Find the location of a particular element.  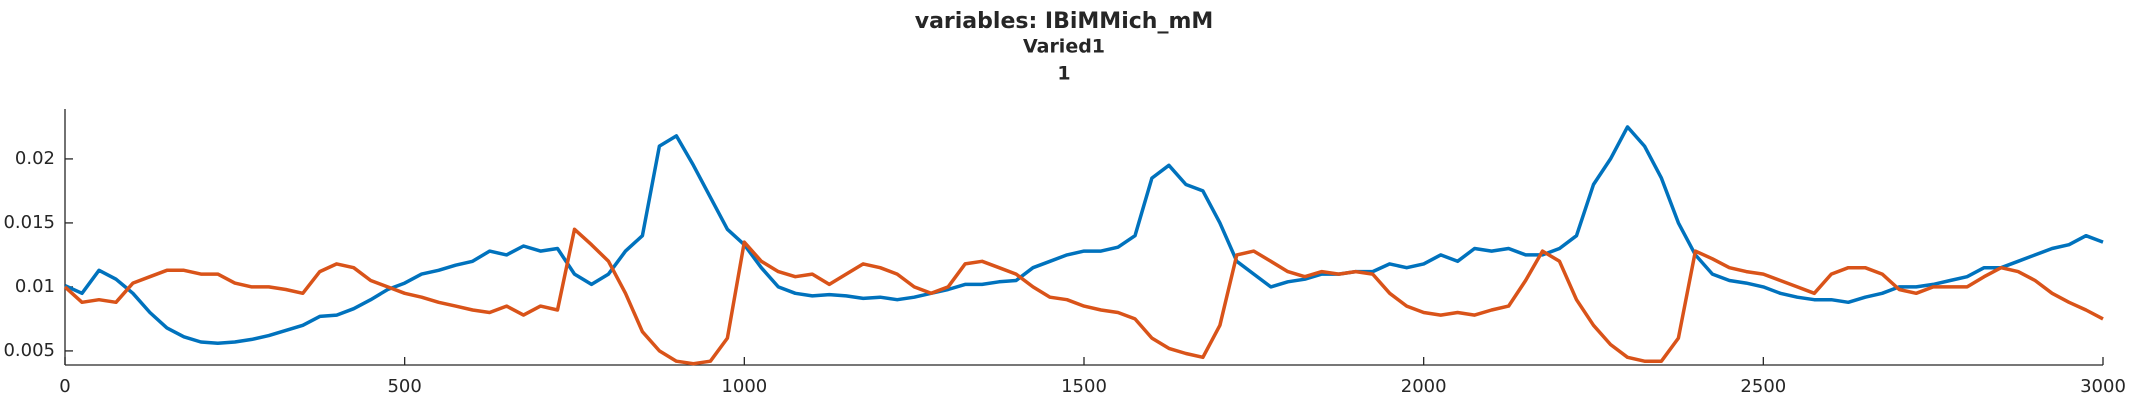

x-tick-label: 1500 is located at coordinates (1084, 386).